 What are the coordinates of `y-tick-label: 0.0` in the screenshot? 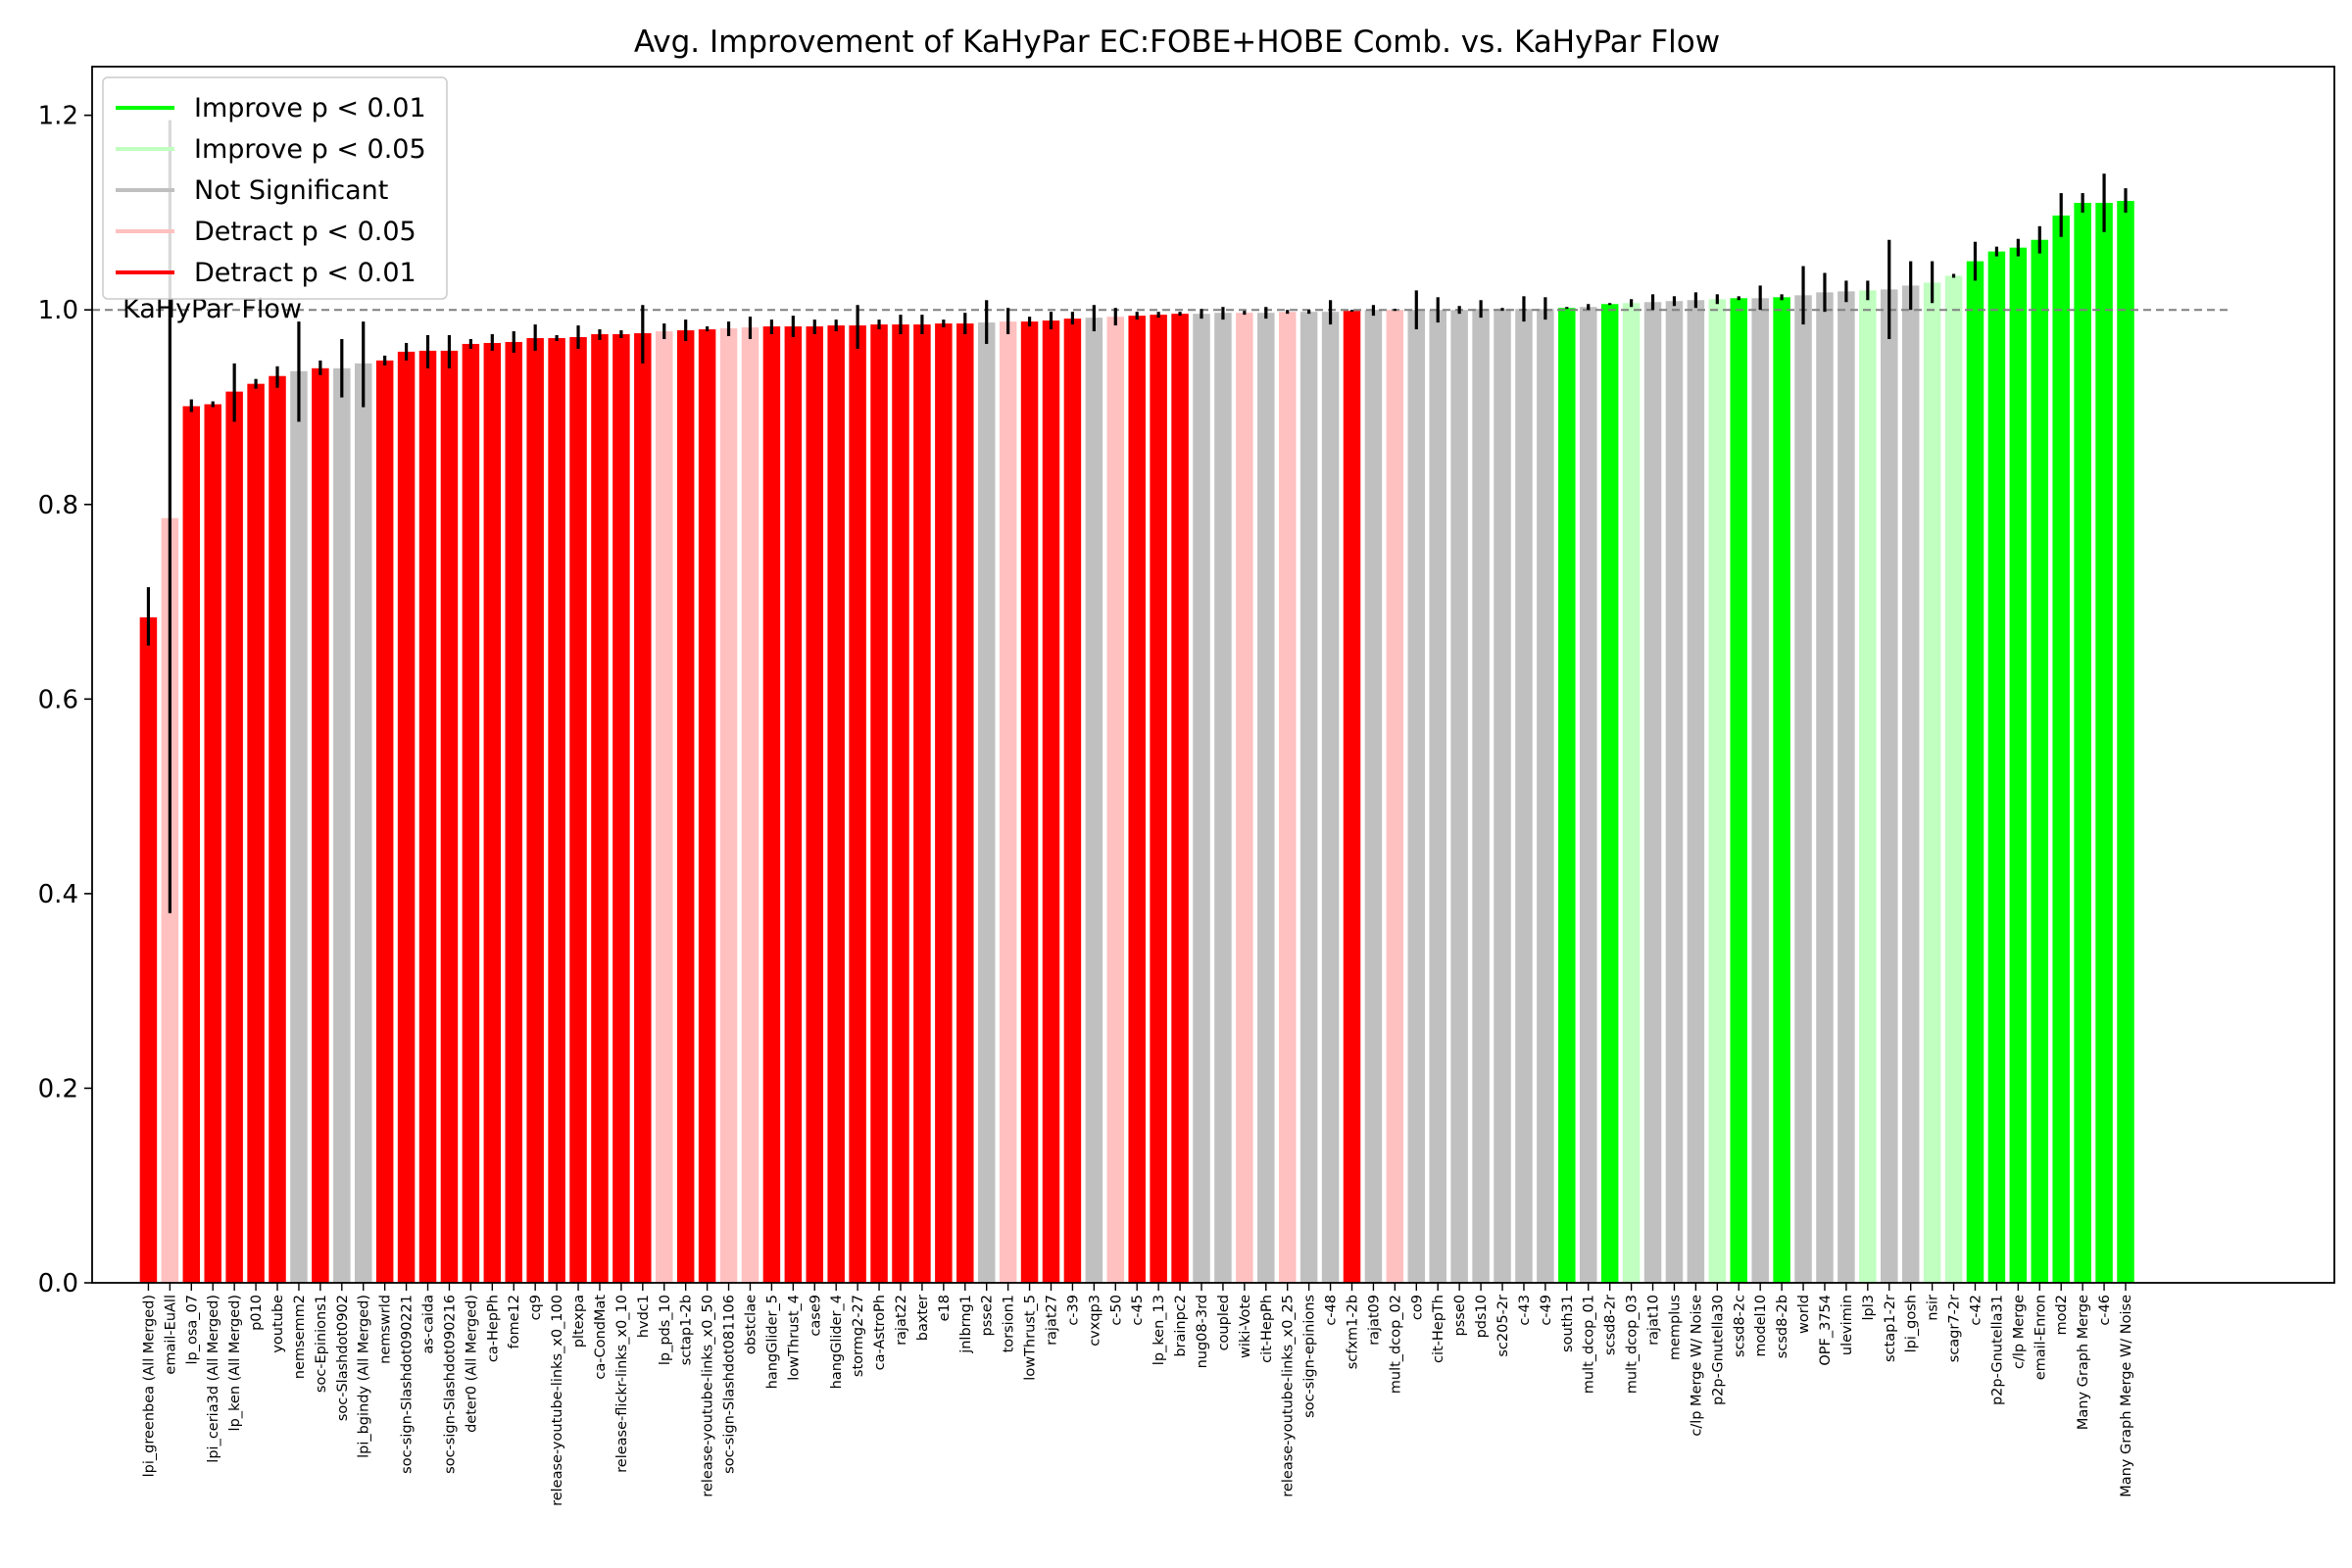 It's located at (58, 1283).